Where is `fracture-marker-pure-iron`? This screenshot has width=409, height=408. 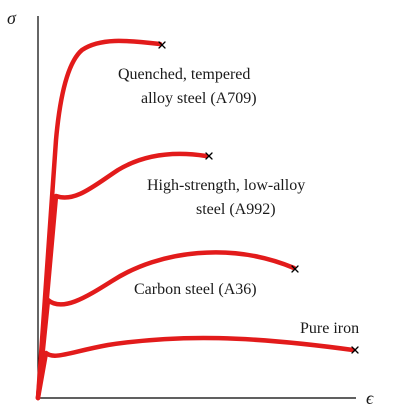
fracture-marker-pure-iron is located at coordinates (355, 350).